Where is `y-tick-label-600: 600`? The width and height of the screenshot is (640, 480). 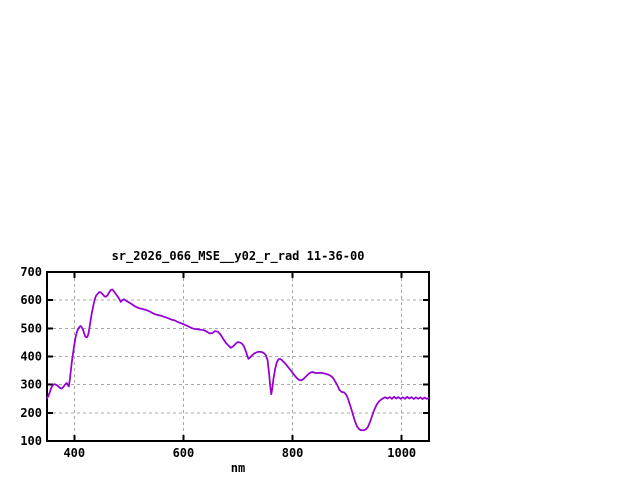
y-tick-label-600: 600 is located at coordinates (31, 300).